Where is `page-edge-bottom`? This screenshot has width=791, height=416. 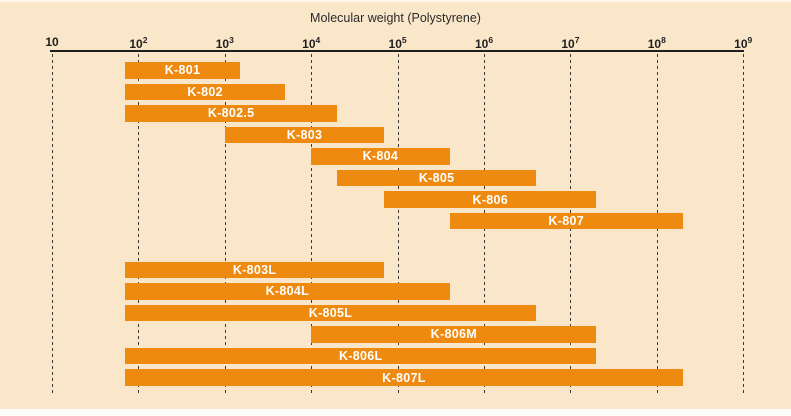 page-edge-bottom is located at coordinates (395, 412).